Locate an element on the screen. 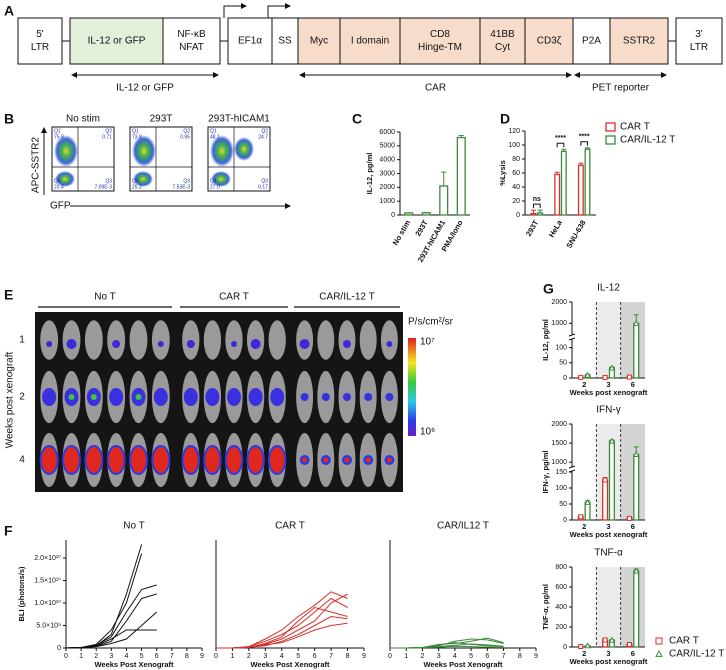 The image size is (726, 670). x-tick-label: HeLa is located at coordinates (555, 228).